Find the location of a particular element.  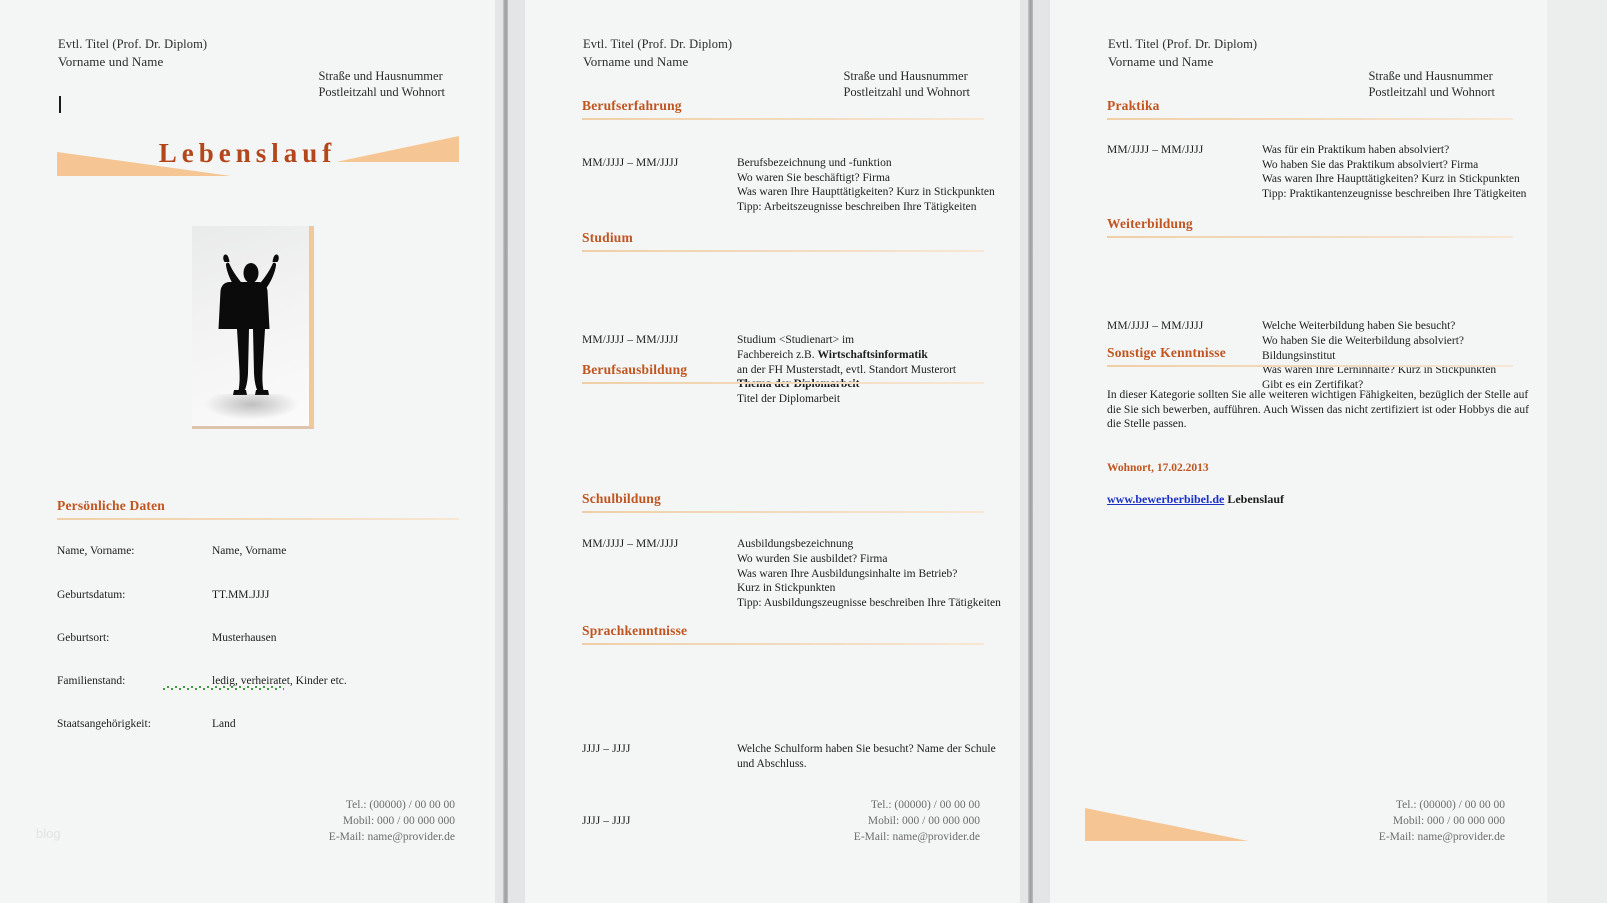

section-heading: Berufsausbildung is located at coordinates (635, 369).